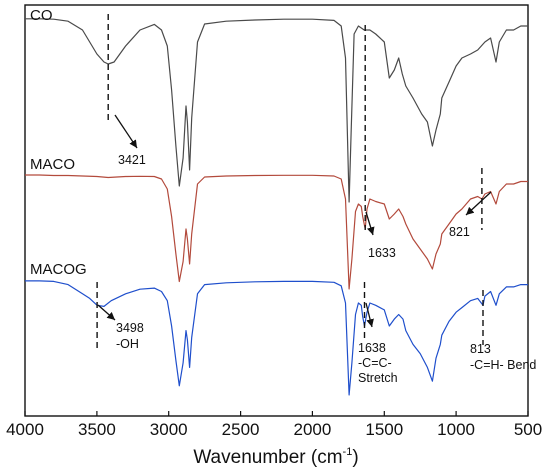 Image resolution: width=550 pixels, height=475 pixels. I want to click on annotation-line: 3421, so click(132, 160).